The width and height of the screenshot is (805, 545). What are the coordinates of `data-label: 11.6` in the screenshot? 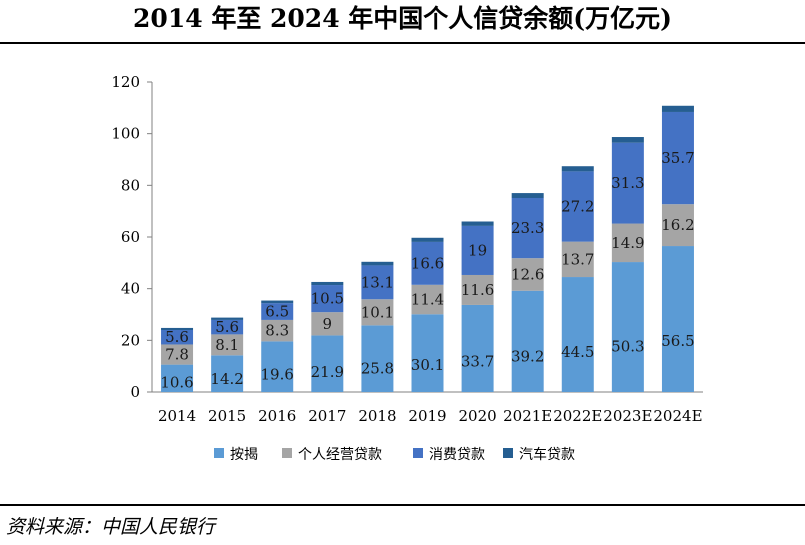 It's located at (477, 290).